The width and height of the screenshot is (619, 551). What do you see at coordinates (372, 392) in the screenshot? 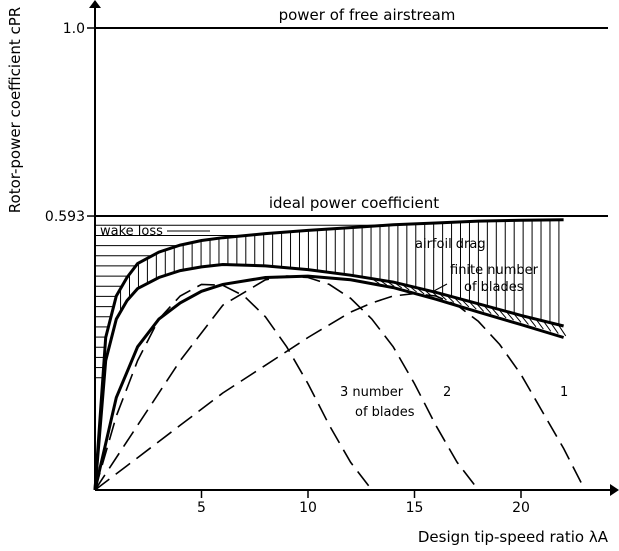
I see `label-blades-3: 3 number` at bounding box center [372, 392].